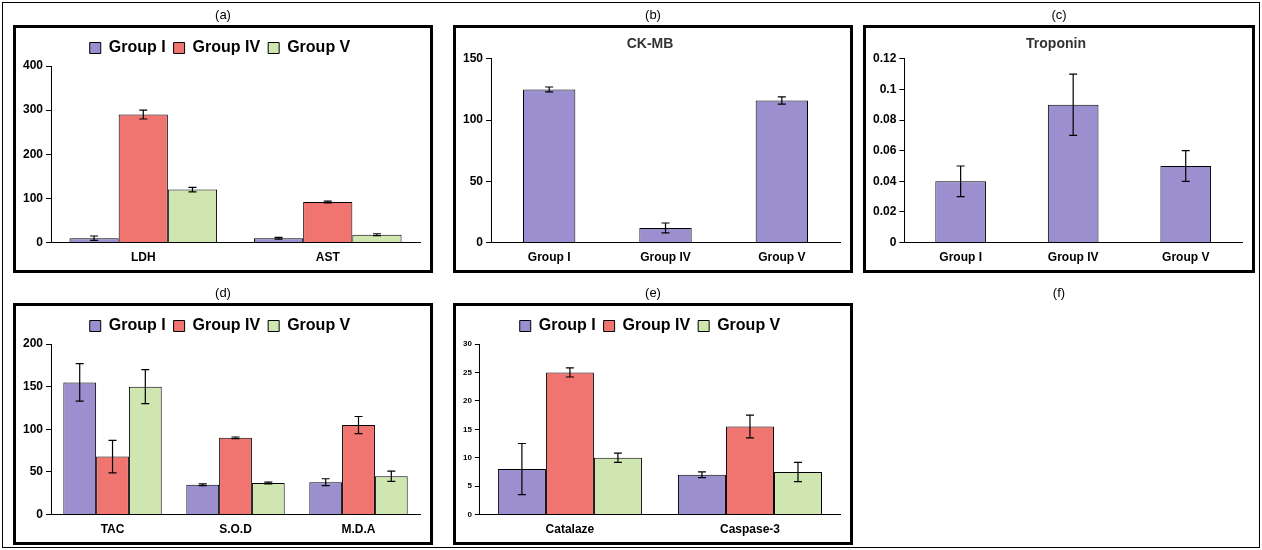 Image resolution: width=1262 pixels, height=550 pixels. Describe the element at coordinates (143, 257) in the screenshot. I see `x-tick-label: LDH` at that location.